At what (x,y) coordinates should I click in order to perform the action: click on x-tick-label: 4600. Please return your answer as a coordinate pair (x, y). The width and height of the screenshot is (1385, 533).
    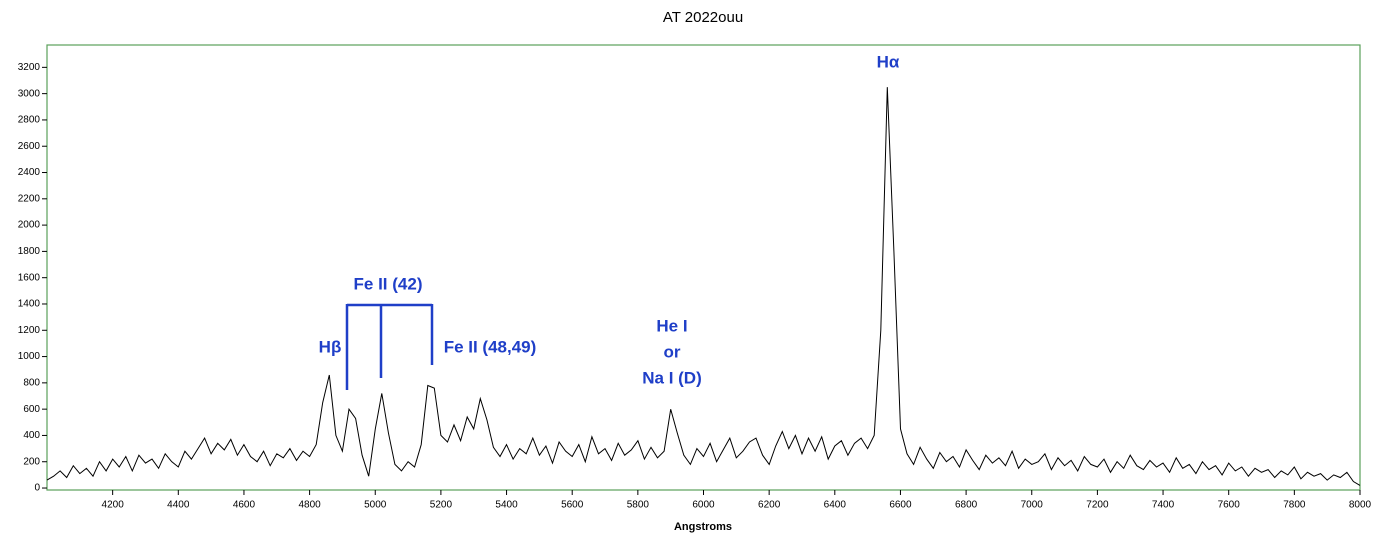
    Looking at the image, I should click on (244, 505).